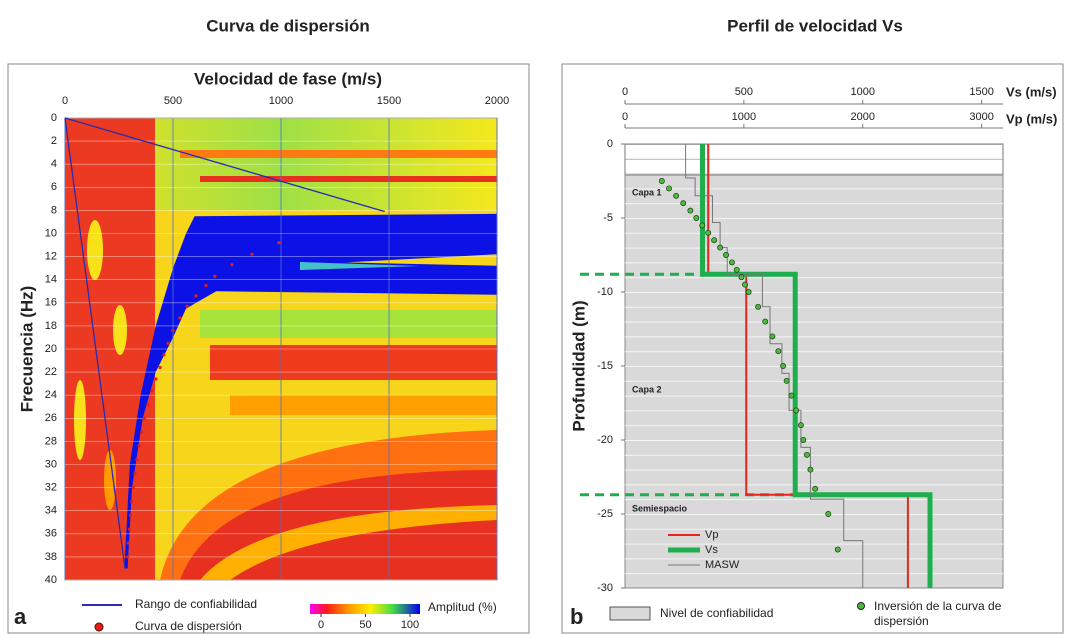 Image resolution: width=1065 pixels, height=634 pixels. Describe the element at coordinates (716, 613) in the screenshot. I see `legend-label: Nivel de confiabilidad` at that location.